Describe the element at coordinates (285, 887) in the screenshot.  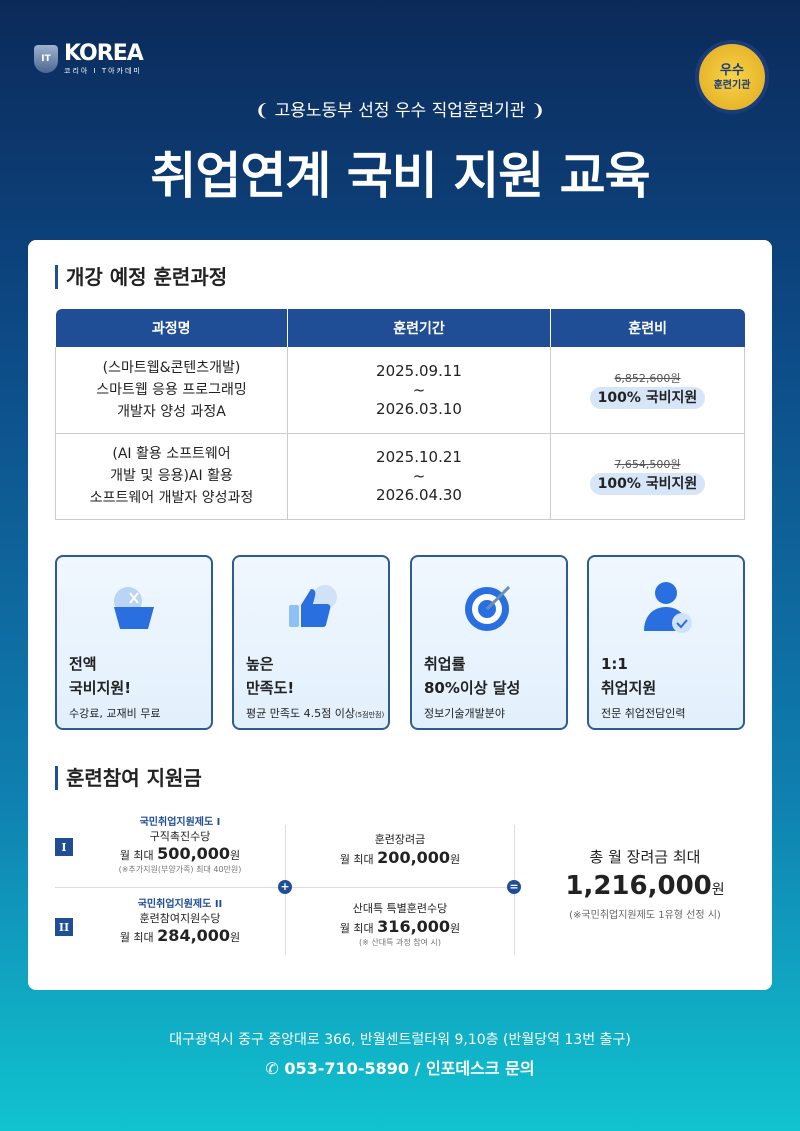
I see `plus-icon: +` at that location.